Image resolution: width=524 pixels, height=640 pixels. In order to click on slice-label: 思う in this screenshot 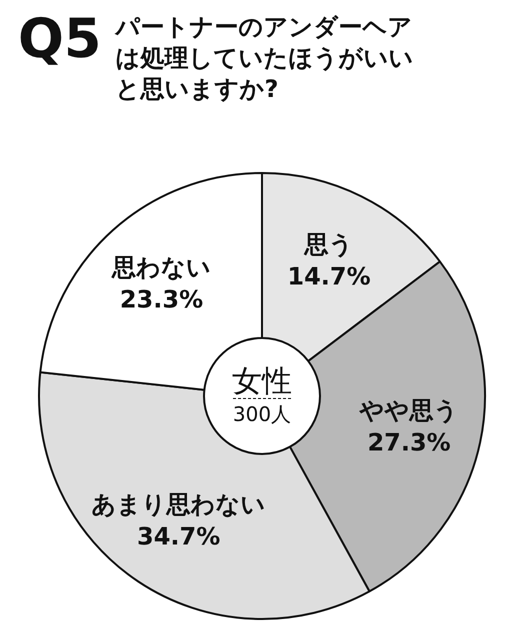, I will do `click(329, 244)`.